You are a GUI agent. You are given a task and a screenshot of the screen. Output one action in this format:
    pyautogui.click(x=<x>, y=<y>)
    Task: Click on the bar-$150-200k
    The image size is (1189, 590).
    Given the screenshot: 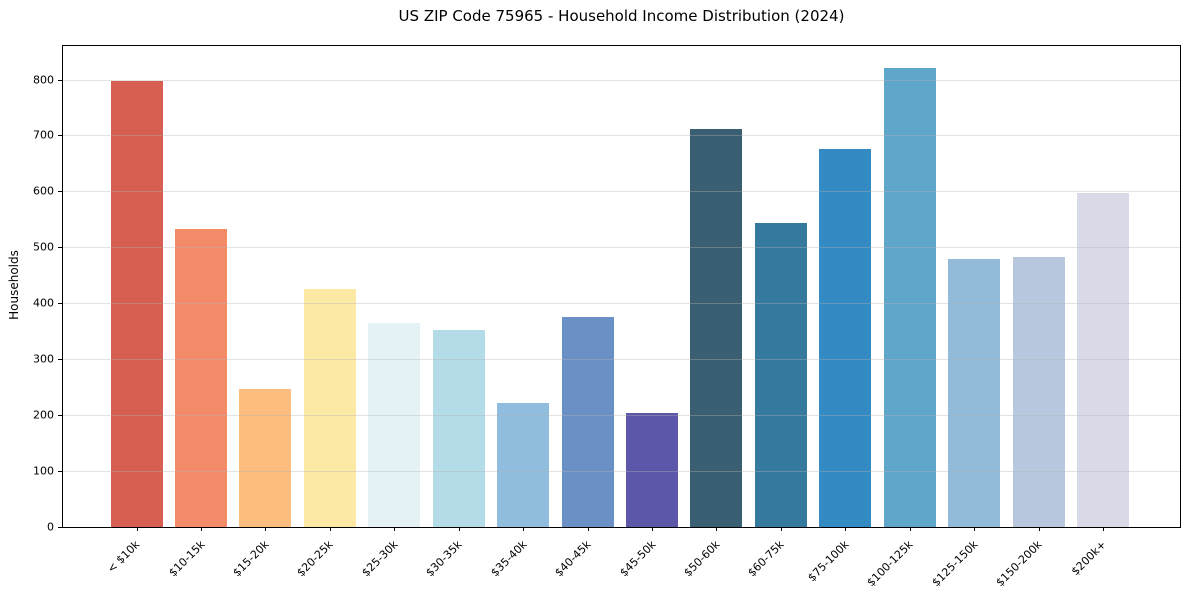 What is the action you would take?
    pyautogui.click(x=1038, y=391)
    